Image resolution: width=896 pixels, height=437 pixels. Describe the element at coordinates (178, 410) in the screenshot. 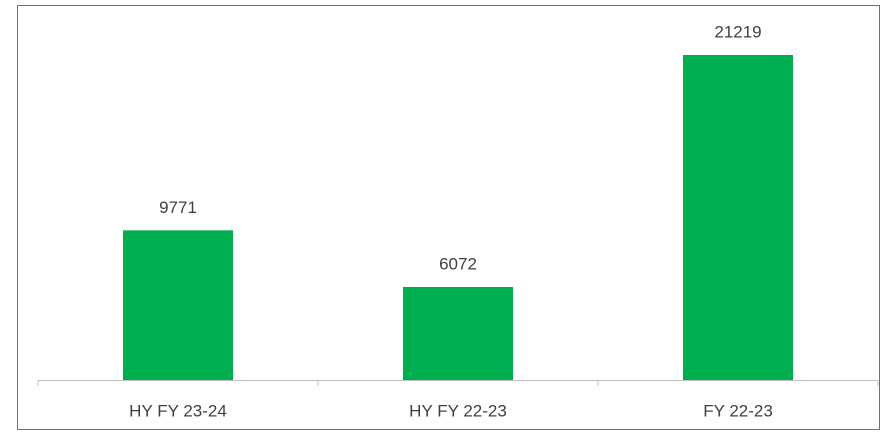

I see `x-tick-label: HY FY 23-24` at that location.